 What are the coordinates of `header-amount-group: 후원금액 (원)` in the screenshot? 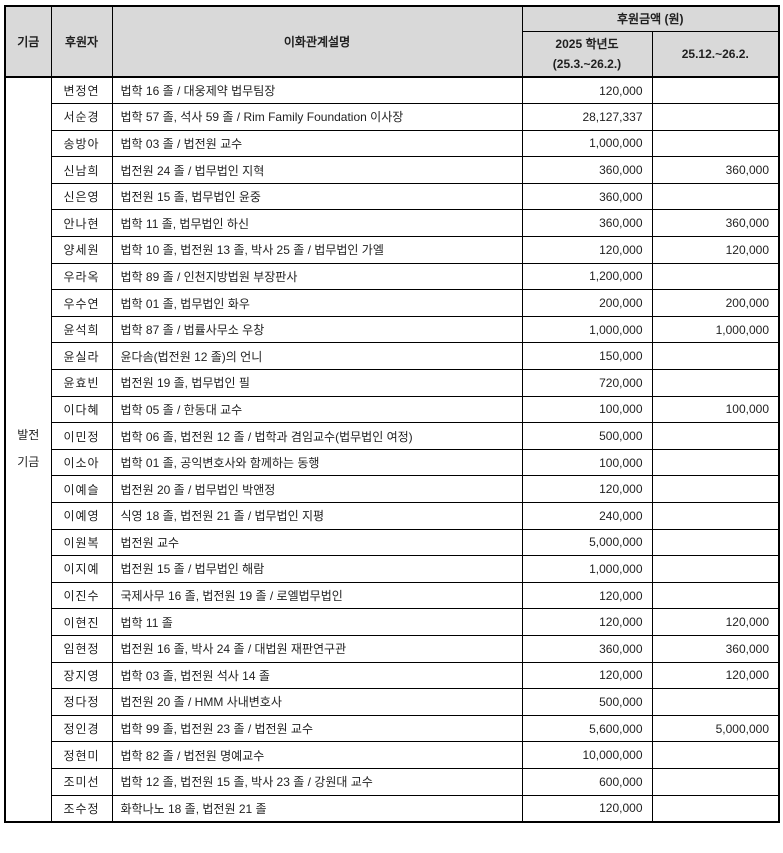 It's located at (650, 18).